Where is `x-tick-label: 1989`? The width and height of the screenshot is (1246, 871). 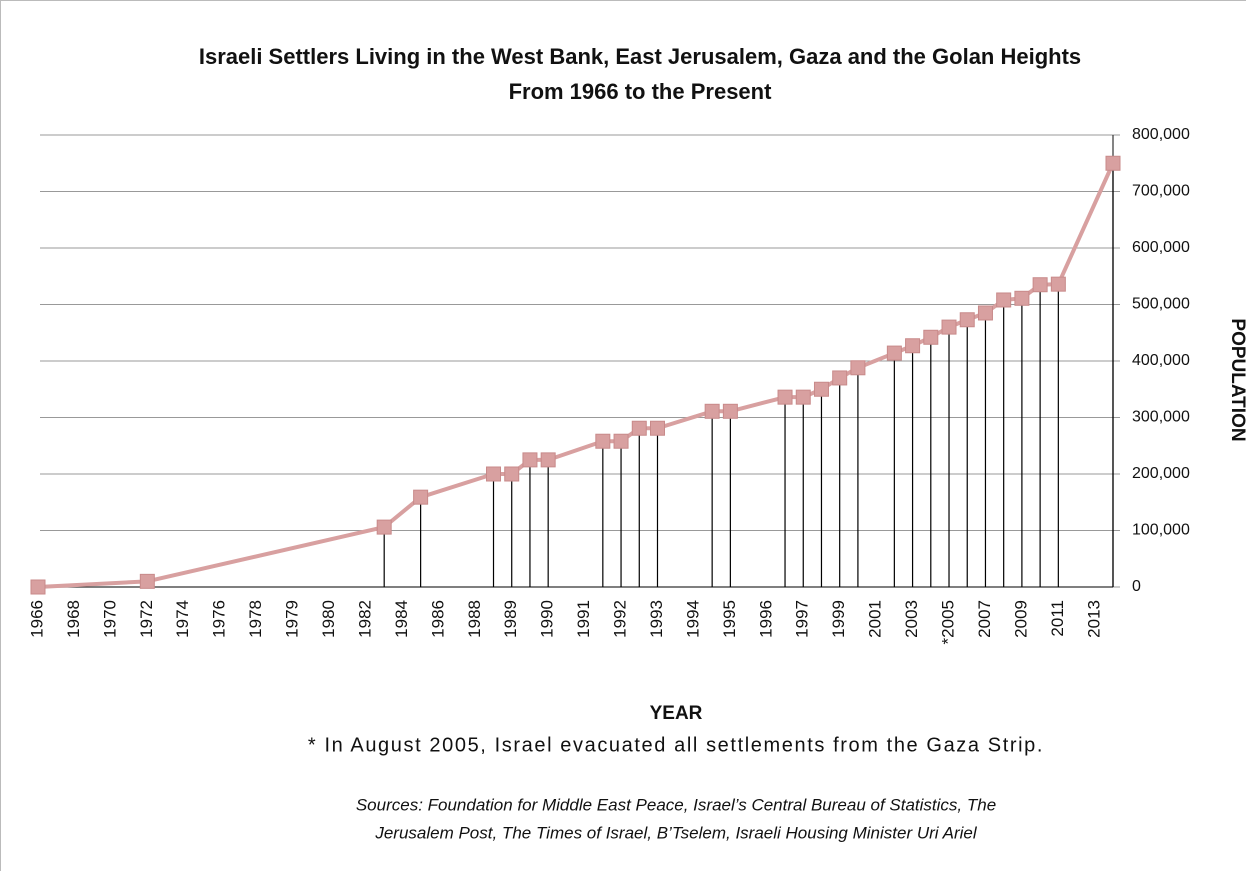 x-tick-label: 1989 is located at coordinates (510, 619).